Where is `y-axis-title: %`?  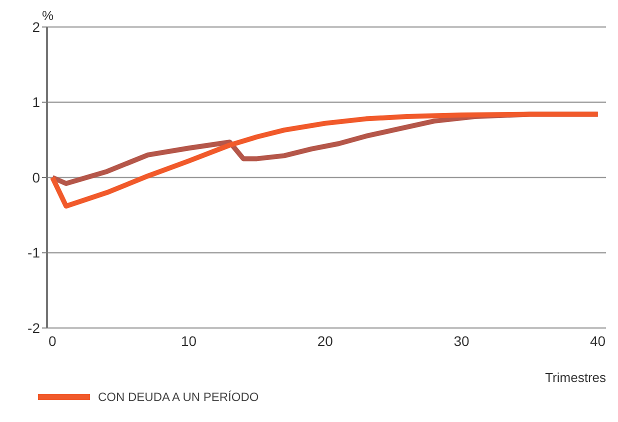 y-axis-title: % is located at coordinates (48, 15).